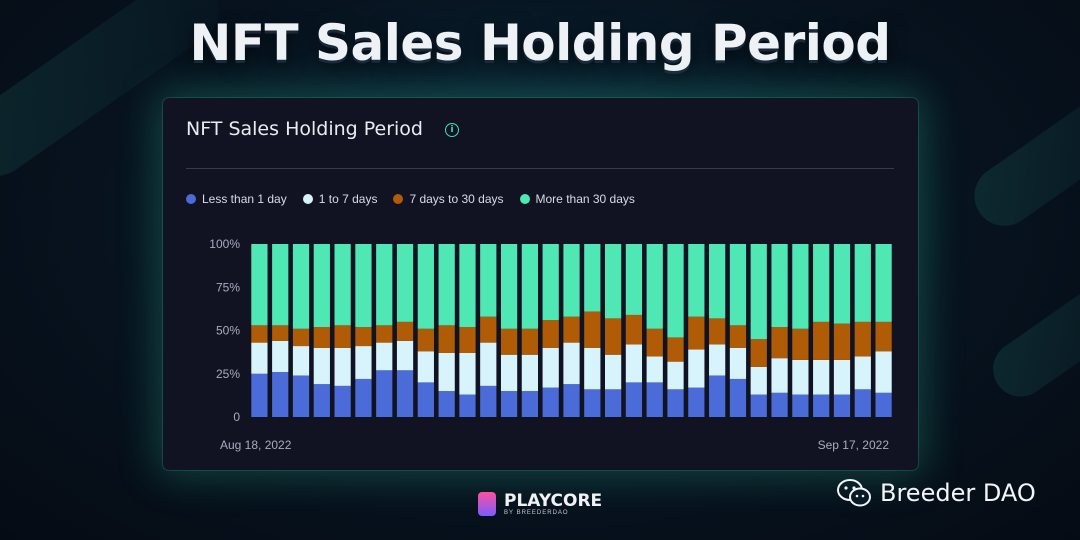 The width and height of the screenshot is (1080, 540). I want to click on legend-item-7-to-30-days: 7 days to 30 days, so click(448, 199).